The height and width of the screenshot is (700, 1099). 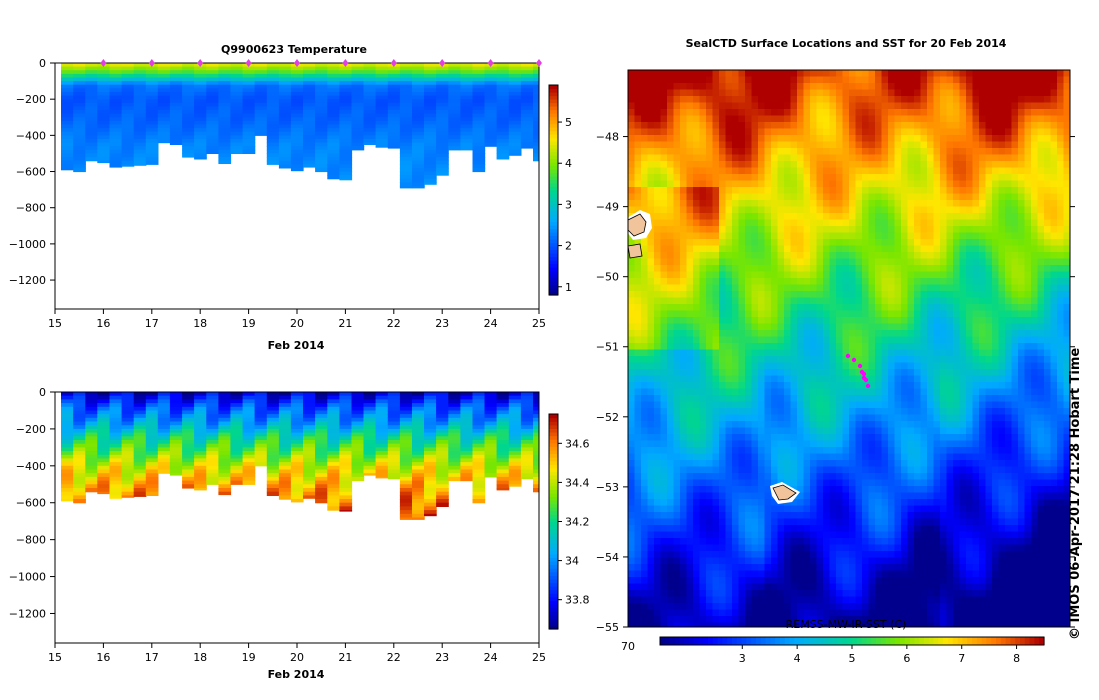 What do you see at coordinates (345, 657) in the screenshot?
I see `x-tick-label: 21` at bounding box center [345, 657].